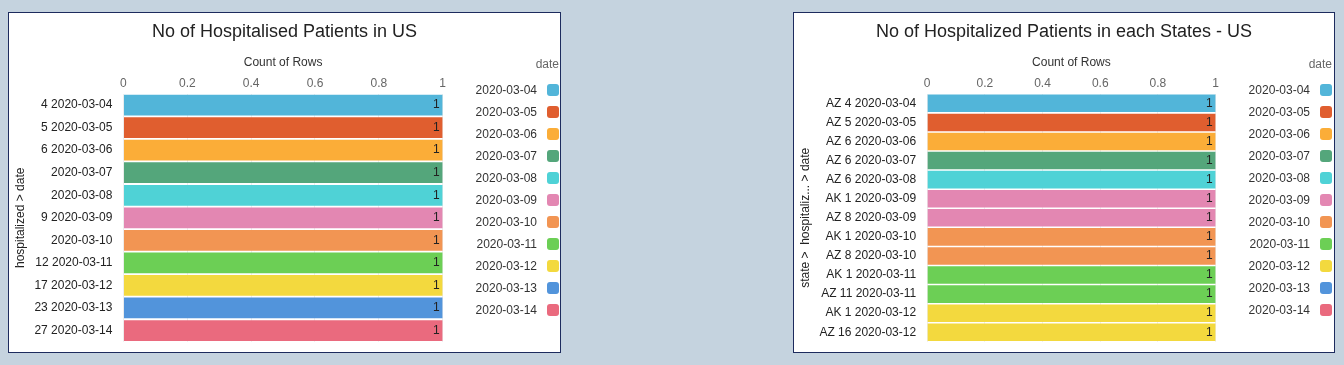  What do you see at coordinates (74, 262) in the screenshot?
I see `y-tick-label: 12 2020-03-11` at bounding box center [74, 262].